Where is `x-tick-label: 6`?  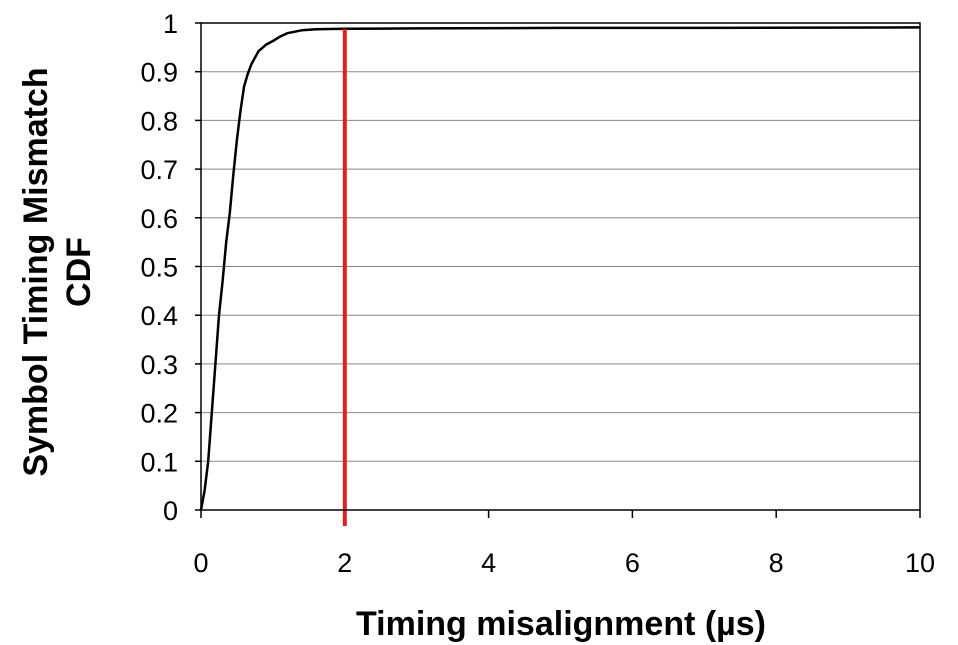 x-tick-label: 6 is located at coordinates (632, 563).